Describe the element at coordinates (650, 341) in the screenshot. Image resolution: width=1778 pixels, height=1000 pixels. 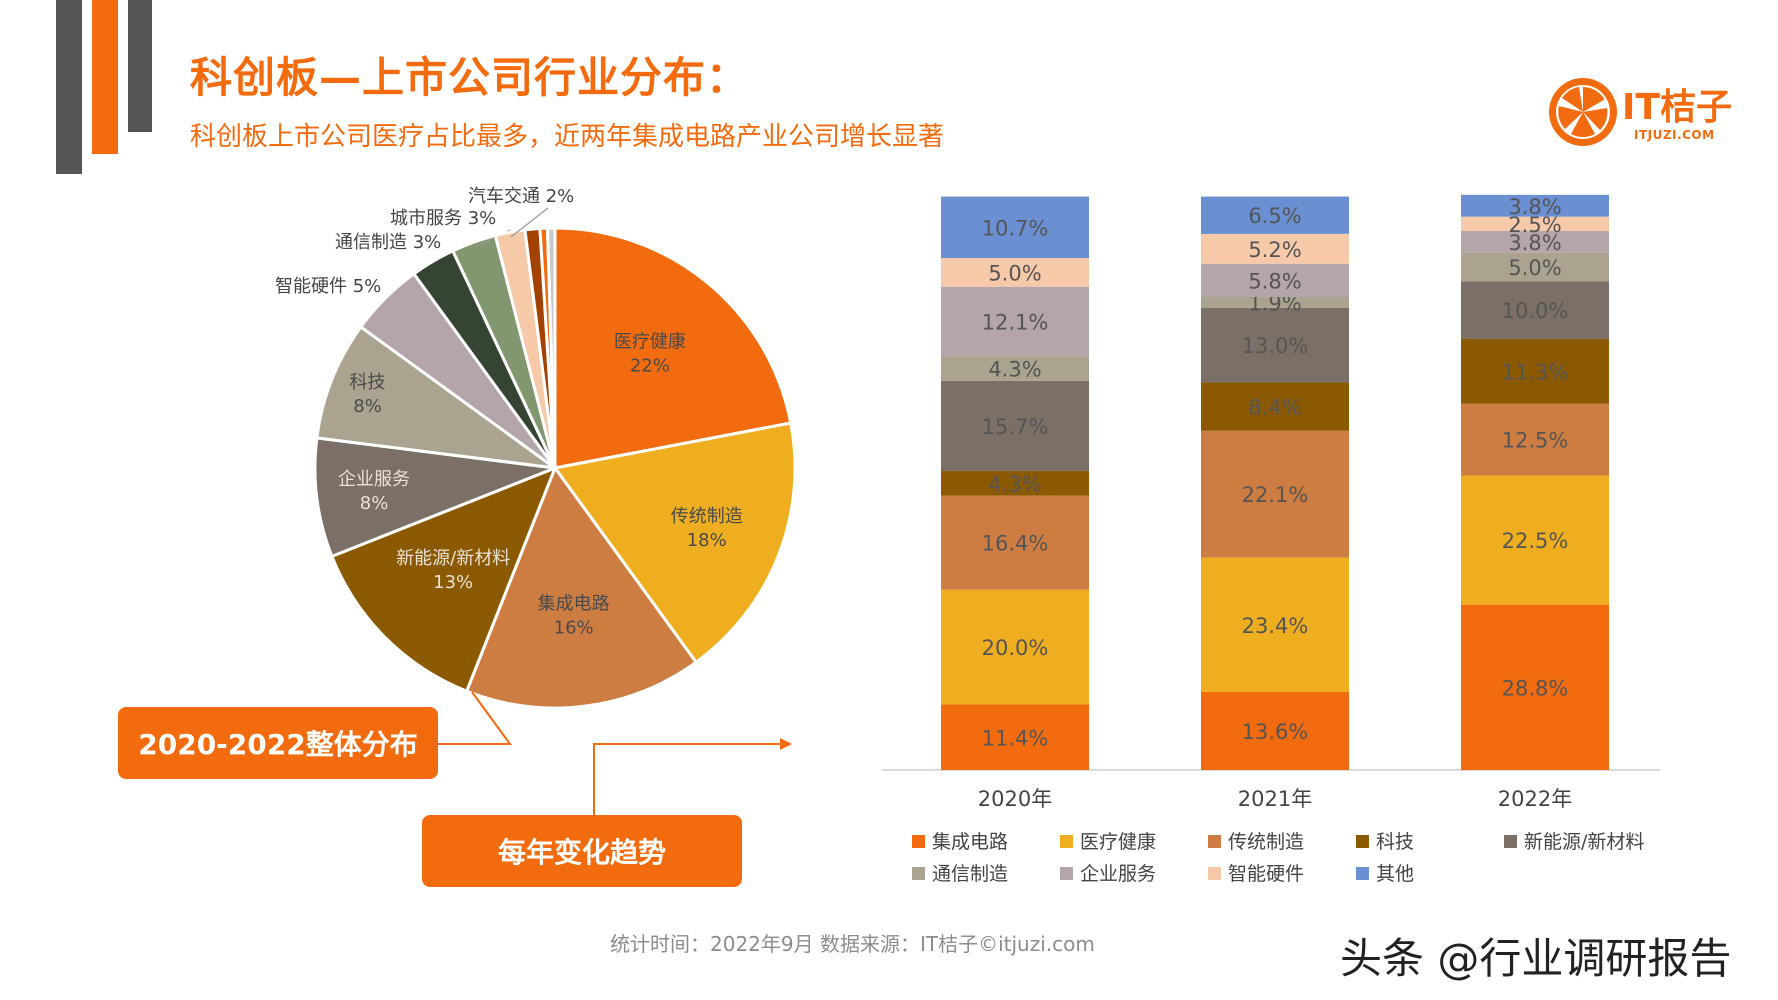
I see `pie-label-name: 医疗健康` at that location.